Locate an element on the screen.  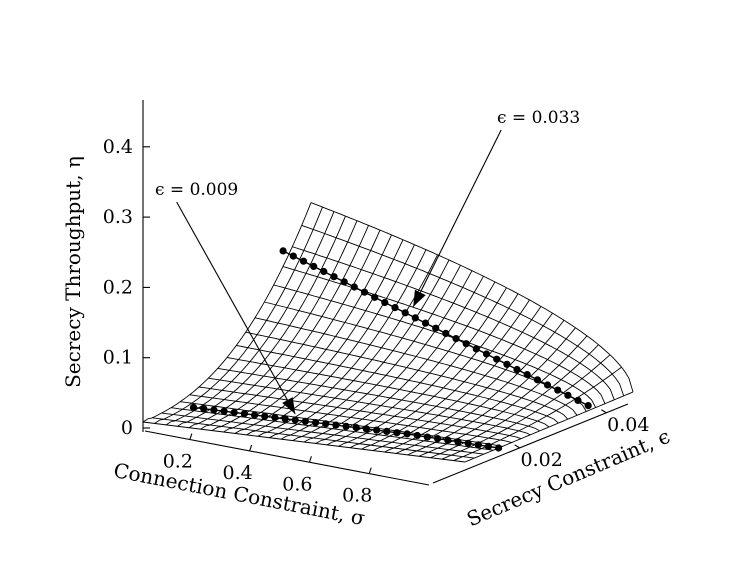
annotation-epsilon-0033: ϵ = 0.033 is located at coordinates (538, 118).